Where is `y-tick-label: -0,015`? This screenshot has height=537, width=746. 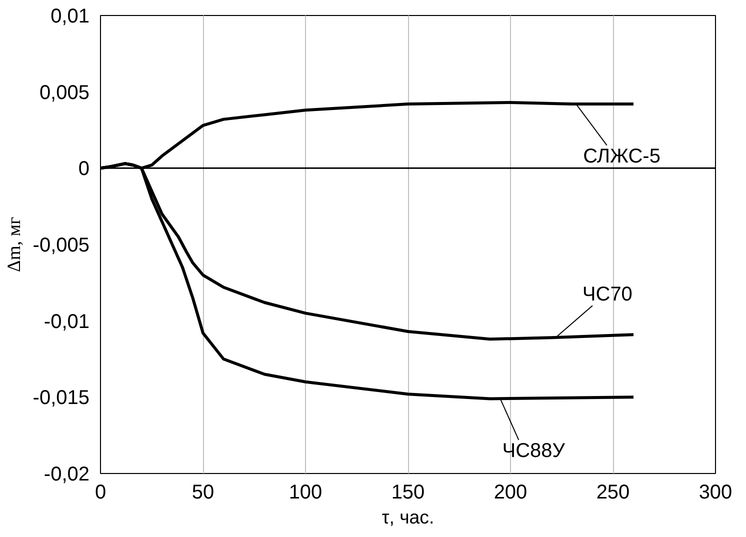
y-tick-label: -0,015 is located at coordinates (61, 398).